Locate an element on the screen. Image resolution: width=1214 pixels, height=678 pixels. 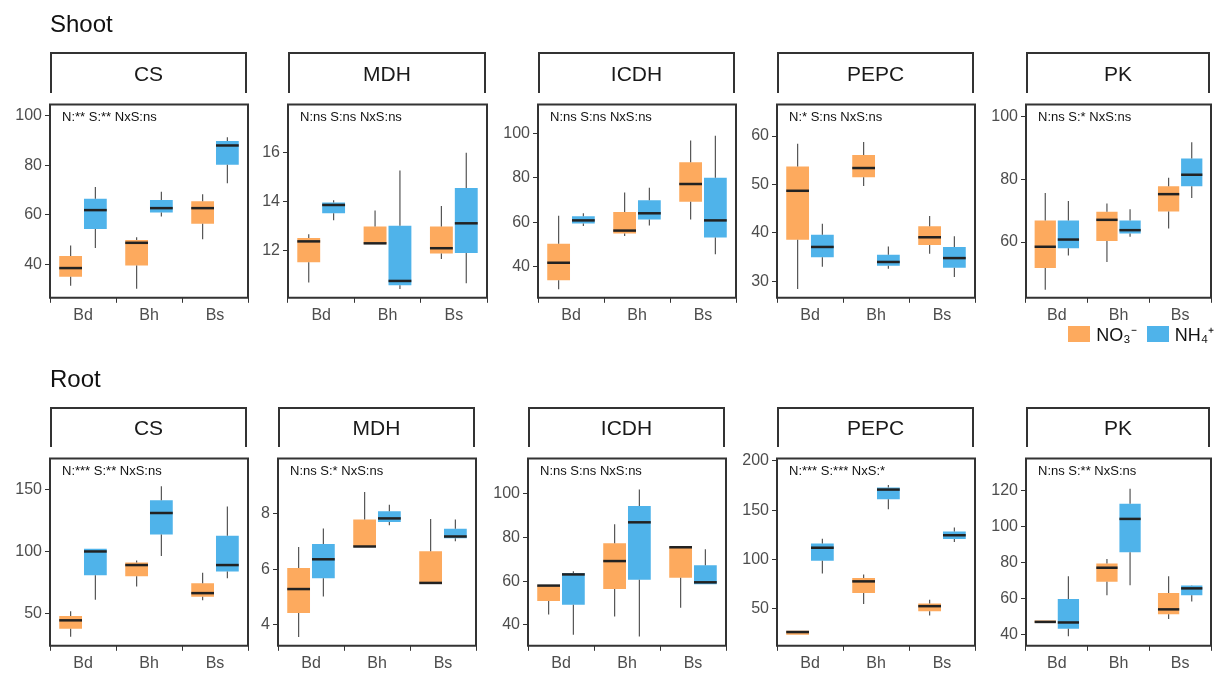
y-tick-label: 4 is located at coordinates (266, 624).